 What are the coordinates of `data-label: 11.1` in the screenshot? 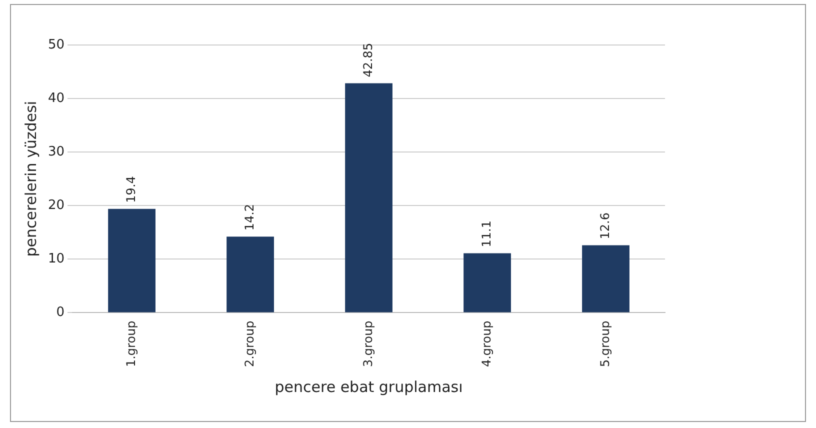 It's located at (486, 234).